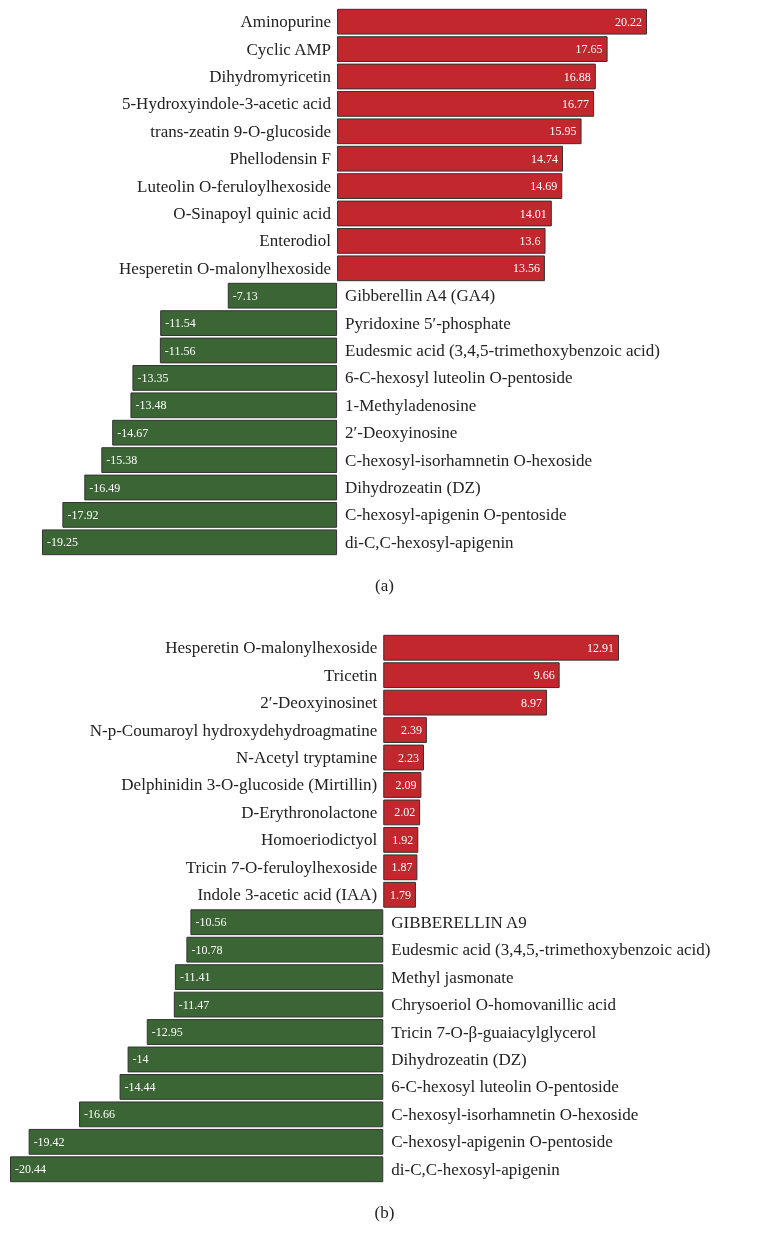  I want to click on data-label: 9.66, so click(544, 675).